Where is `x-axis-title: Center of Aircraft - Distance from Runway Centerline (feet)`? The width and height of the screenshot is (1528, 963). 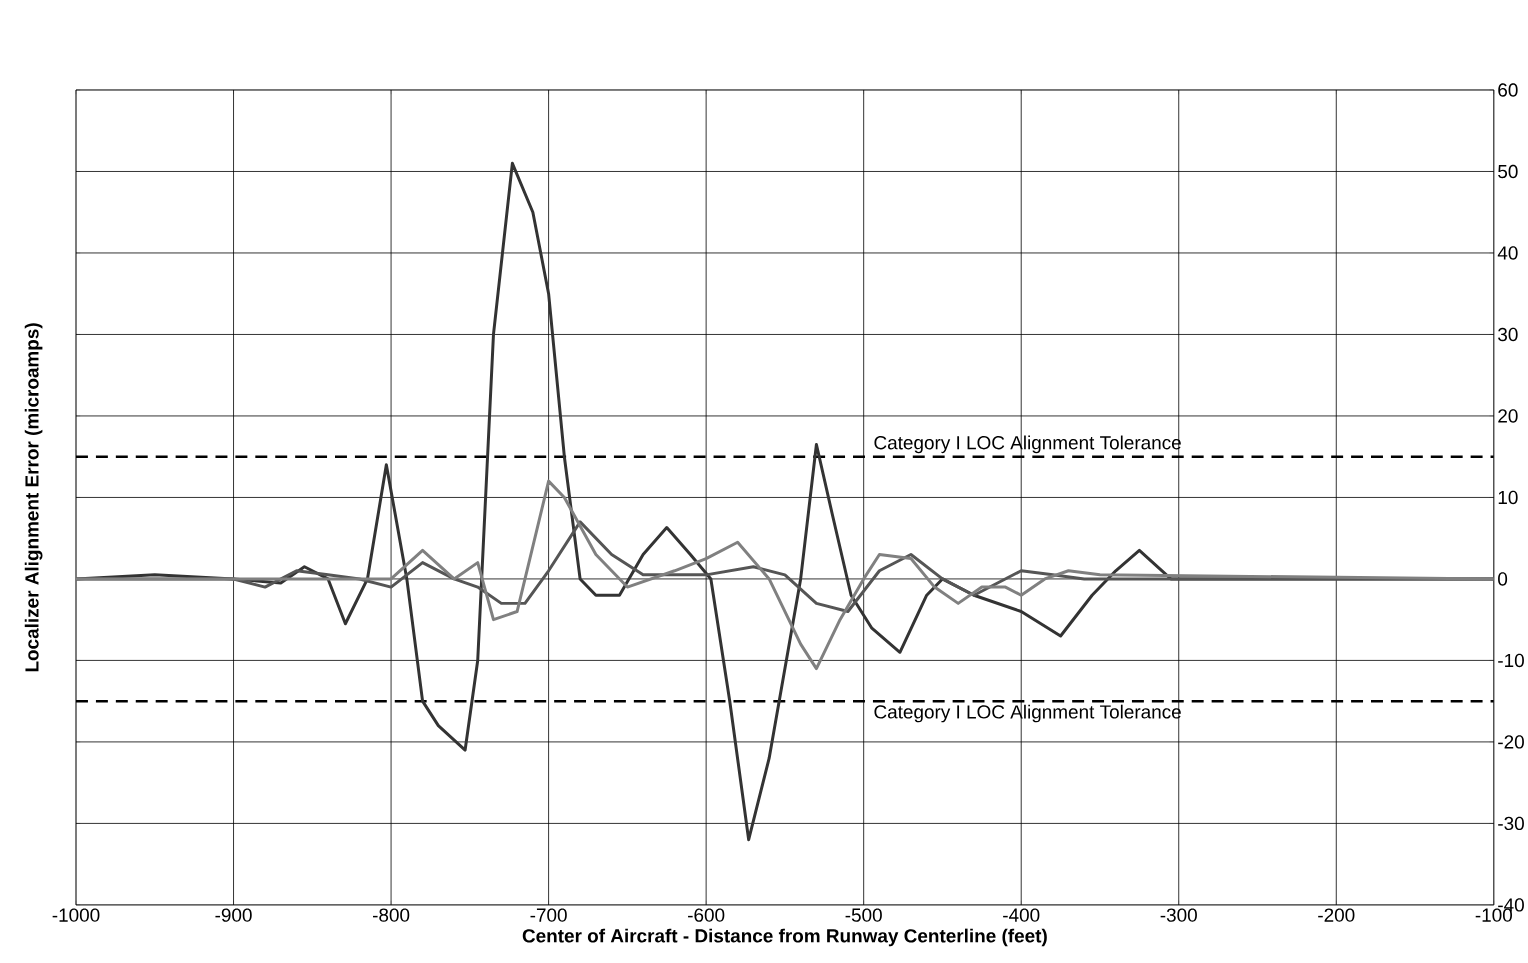 x-axis-title: Center of Aircraft - Distance from Runway Centerline (feet) is located at coordinates (784, 937).